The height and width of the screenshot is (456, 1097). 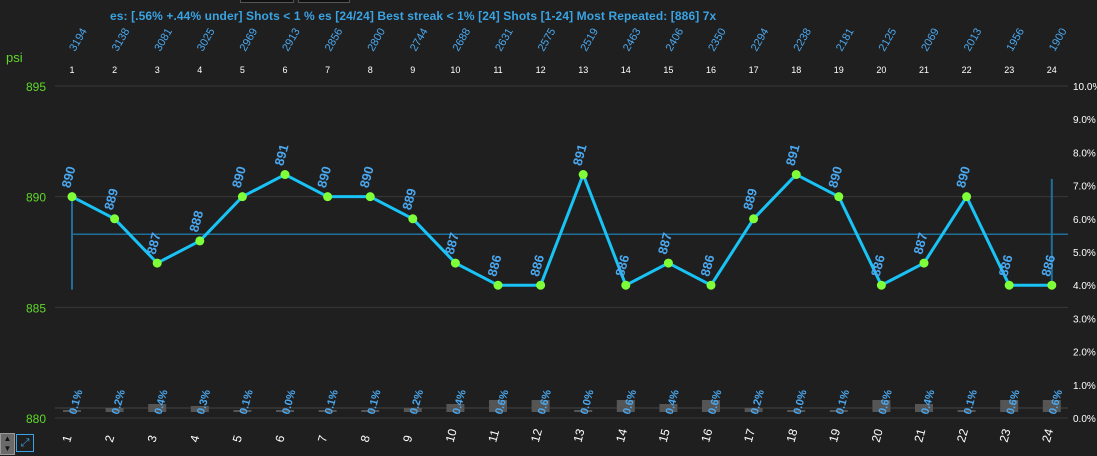 What do you see at coordinates (547, 39) in the screenshot?
I see `top-label: 2575` at bounding box center [547, 39].